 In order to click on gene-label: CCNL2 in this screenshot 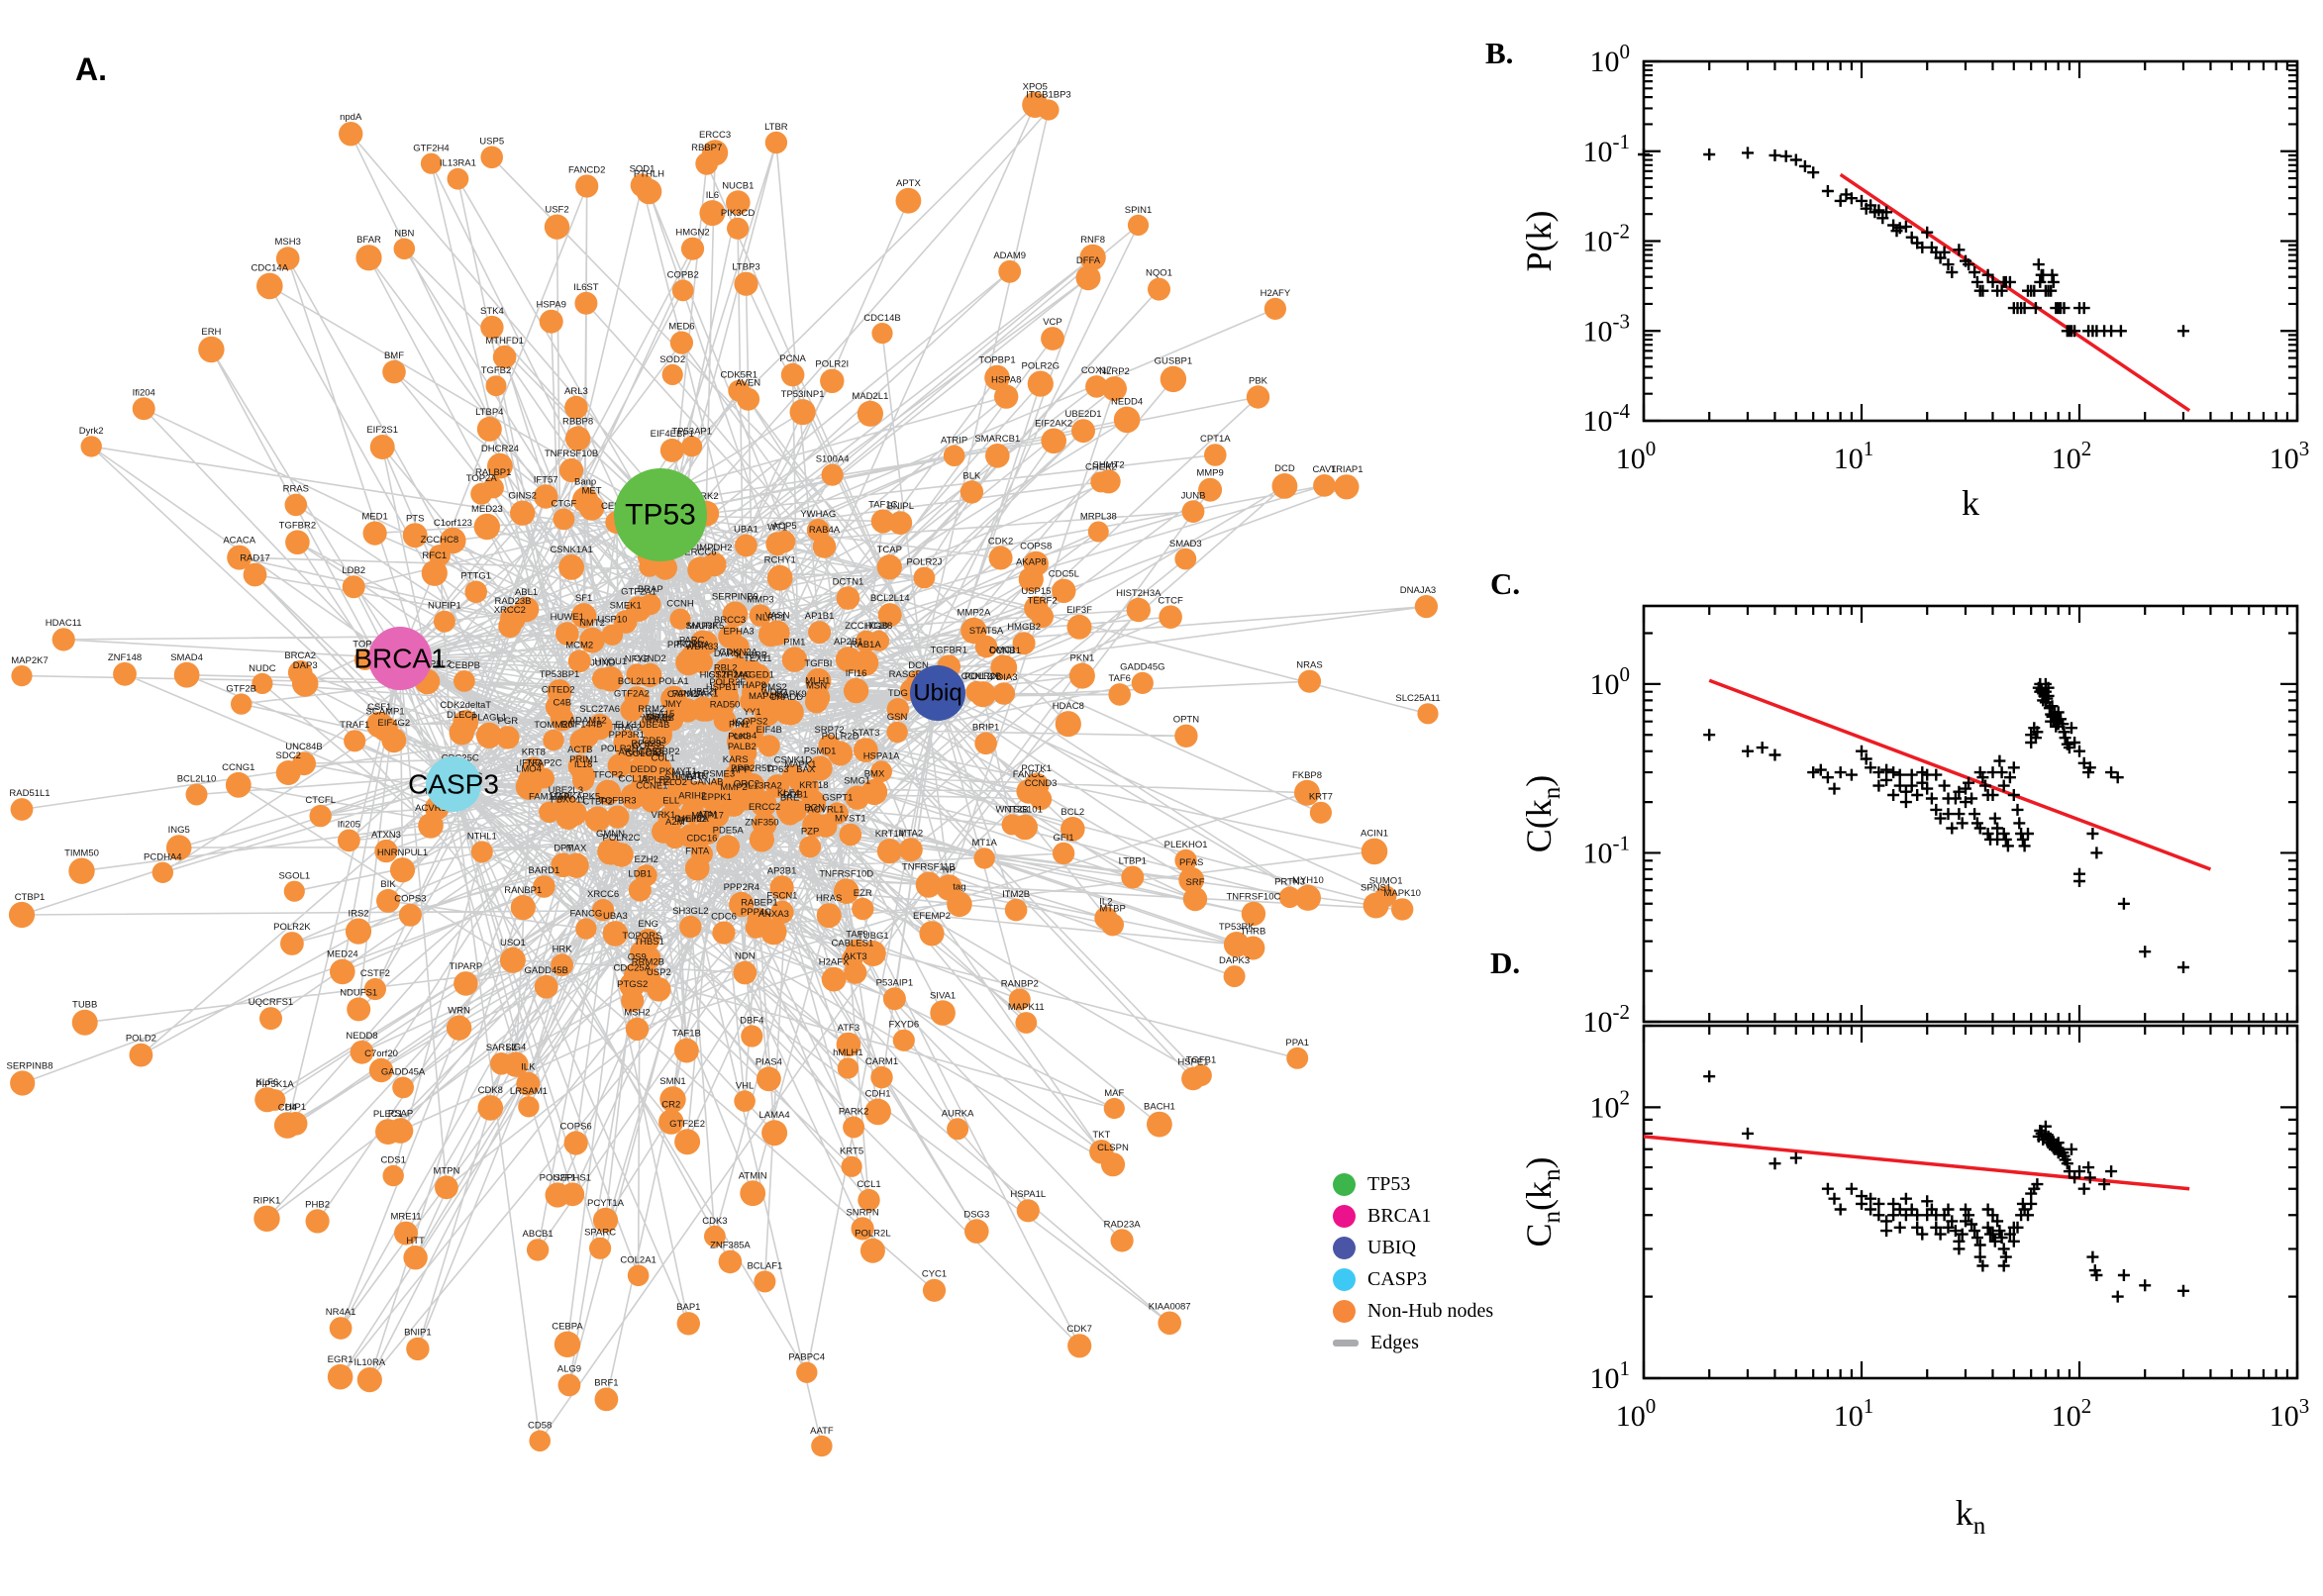, I will do `click(977, 676)`.